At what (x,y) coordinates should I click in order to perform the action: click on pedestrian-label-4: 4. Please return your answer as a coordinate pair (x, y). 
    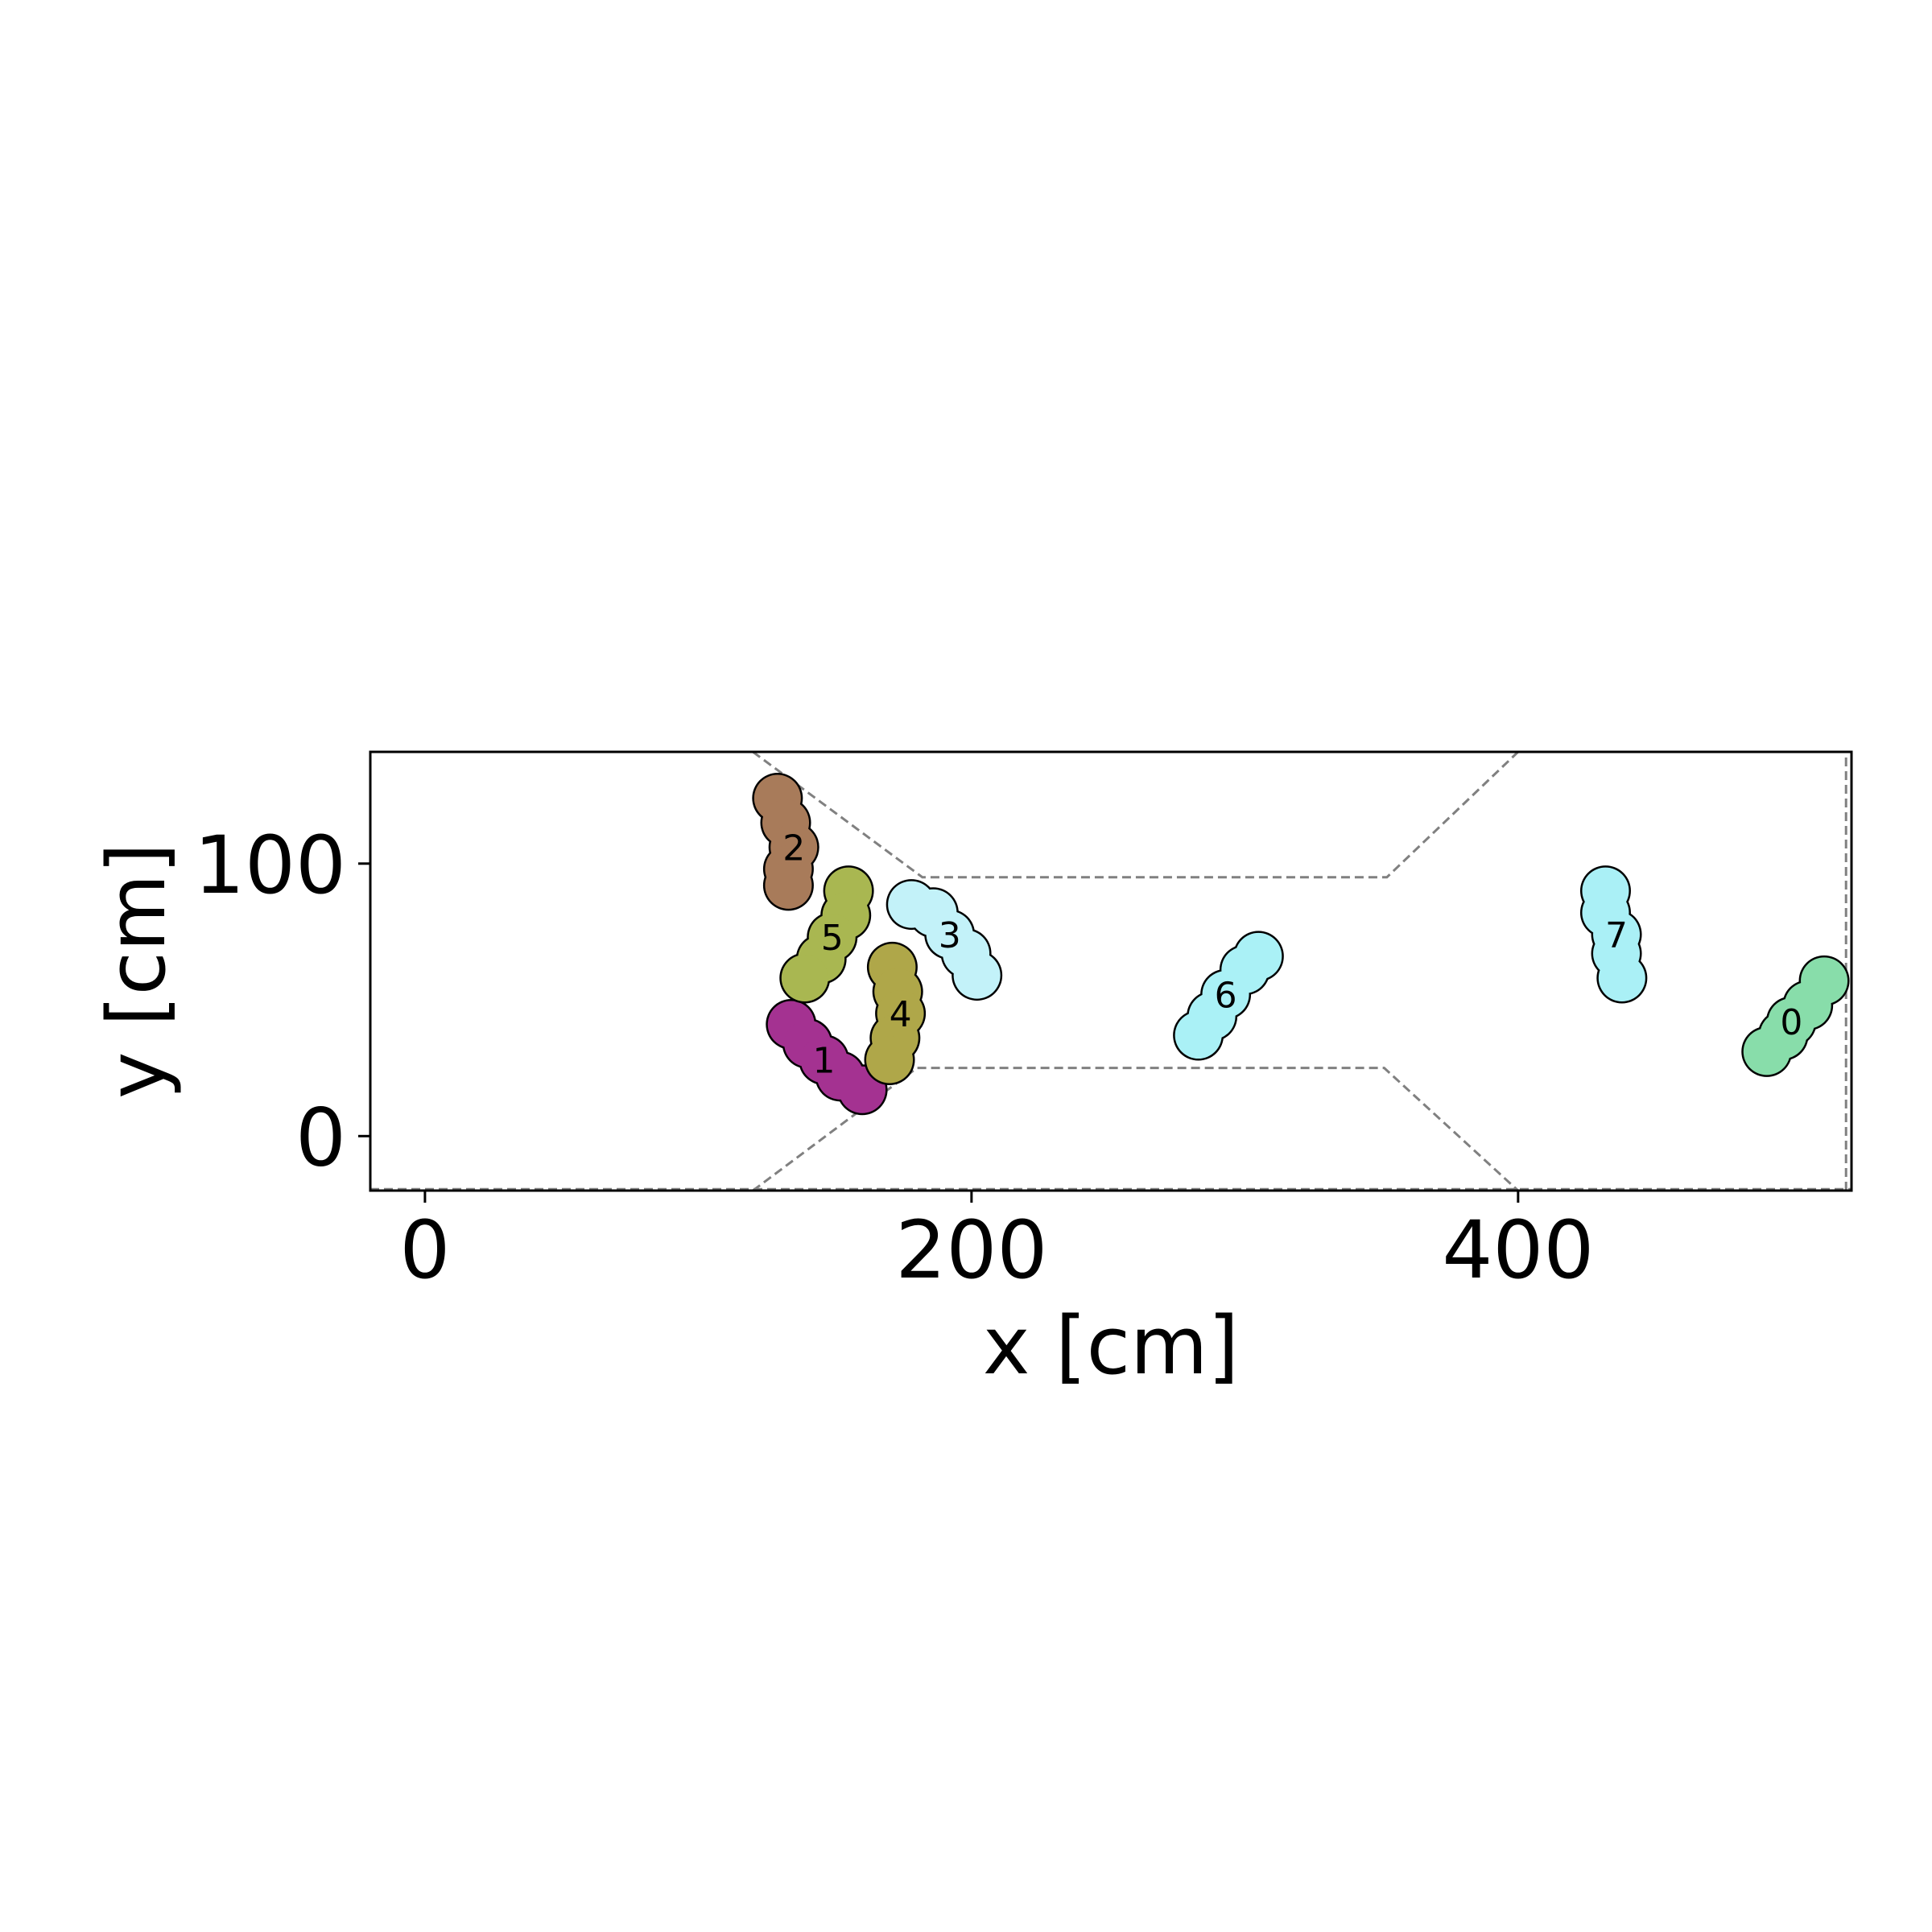
    Looking at the image, I should click on (901, 1014).